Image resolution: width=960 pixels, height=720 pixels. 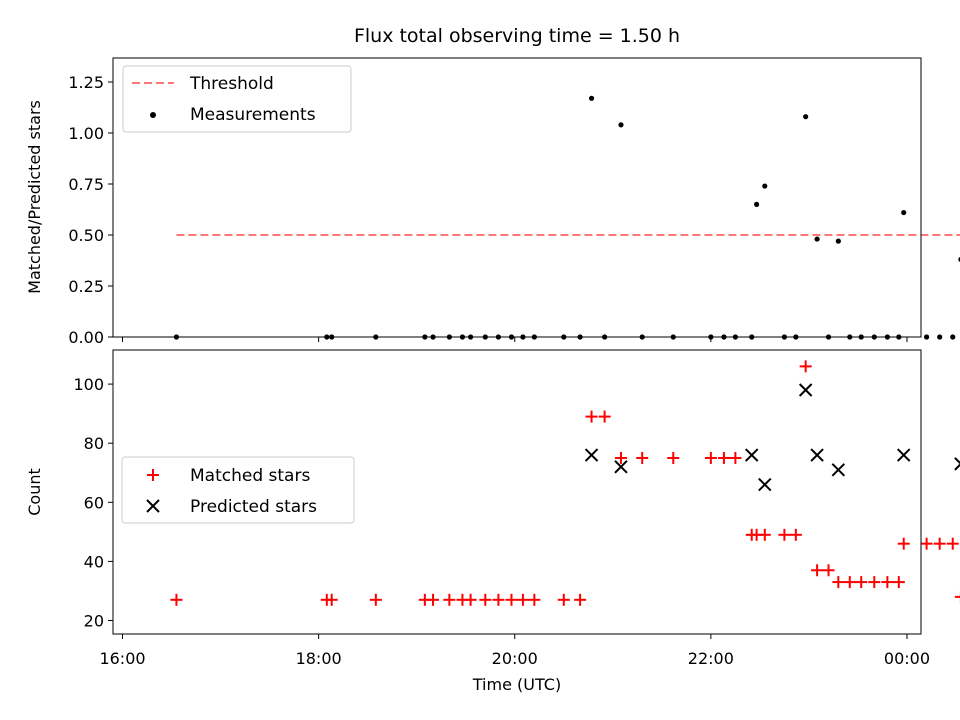 What do you see at coordinates (515, 339) in the screenshot?
I see `top-x-axis` at bounding box center [515, 339].